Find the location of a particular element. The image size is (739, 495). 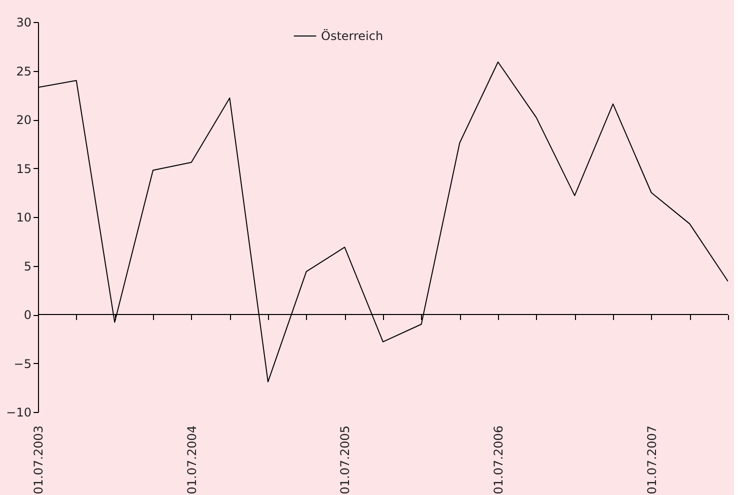

x-tick-label: 01.07.2005 is located at coordinates (345, 460).